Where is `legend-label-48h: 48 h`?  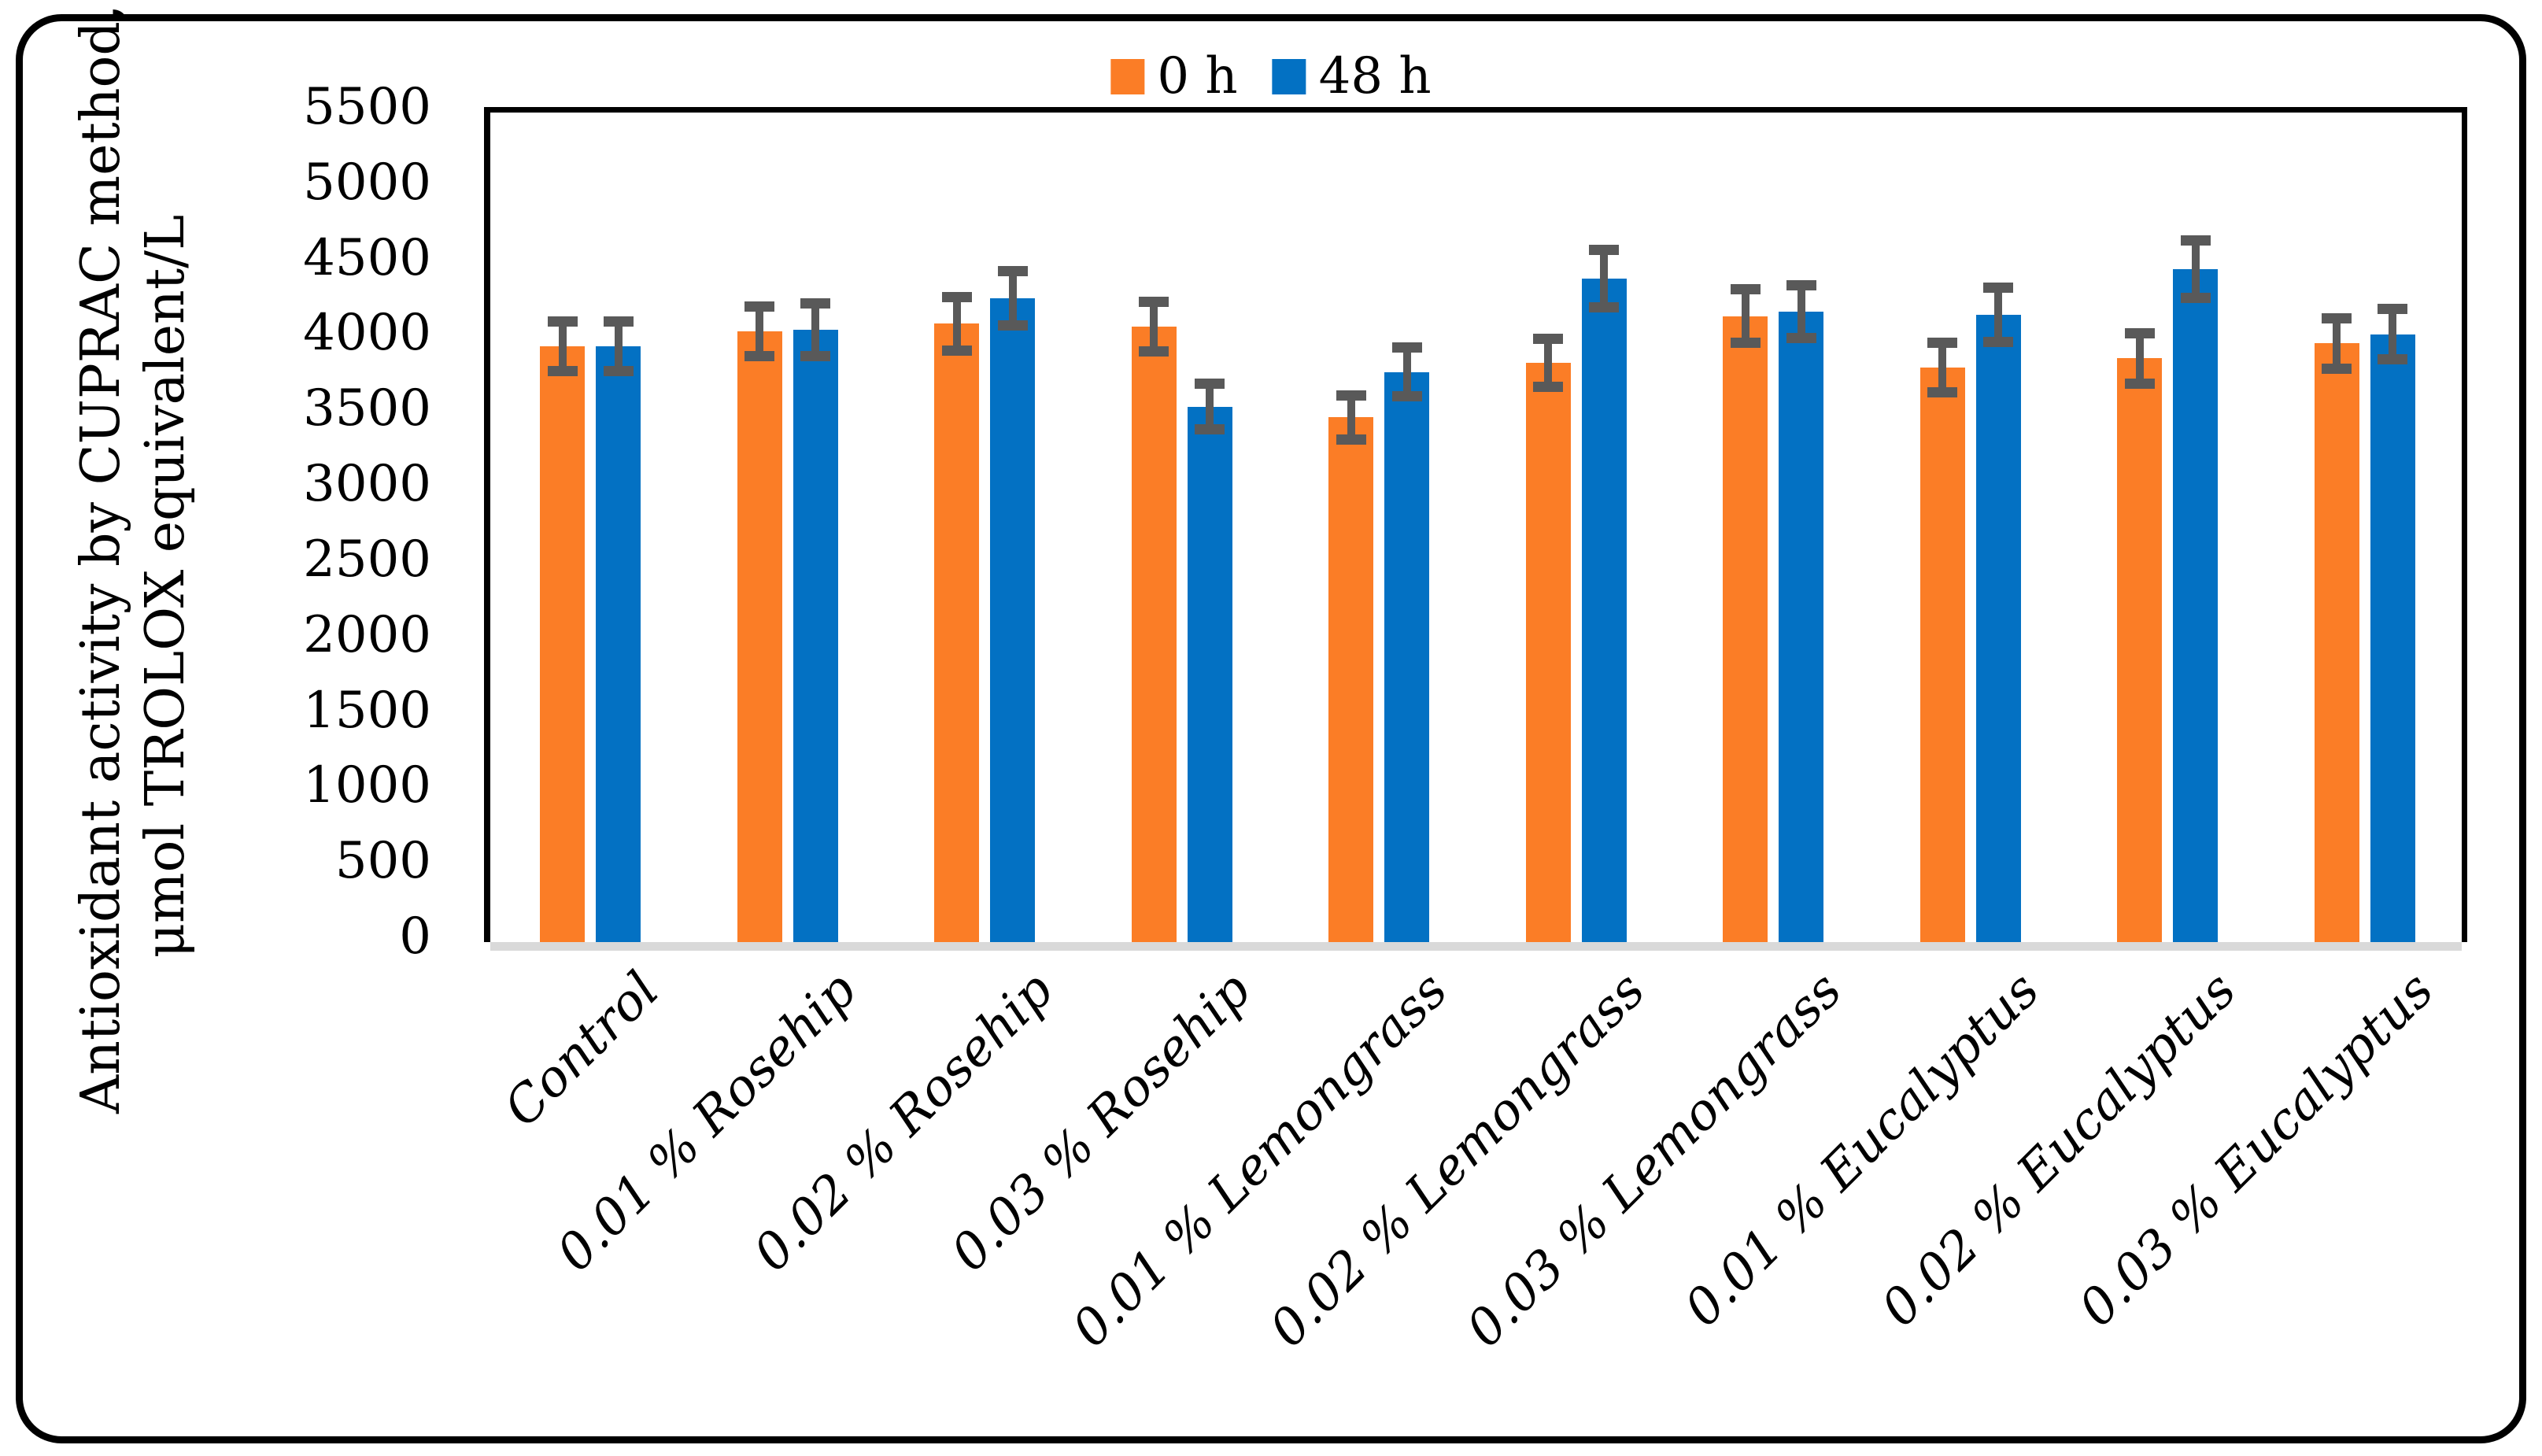 legend-label-48h: 48 h is located at coordinates (1375, 76).